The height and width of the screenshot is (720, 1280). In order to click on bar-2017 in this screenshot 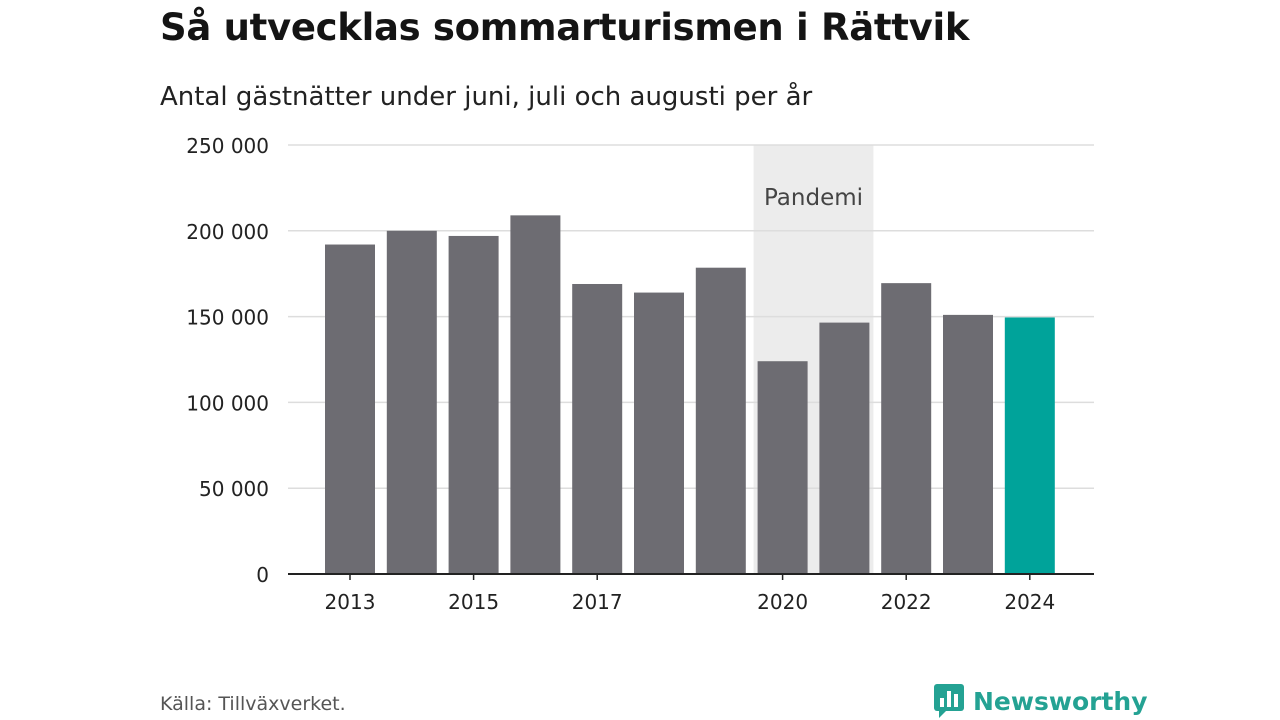, I will do `click(597, 428)`.